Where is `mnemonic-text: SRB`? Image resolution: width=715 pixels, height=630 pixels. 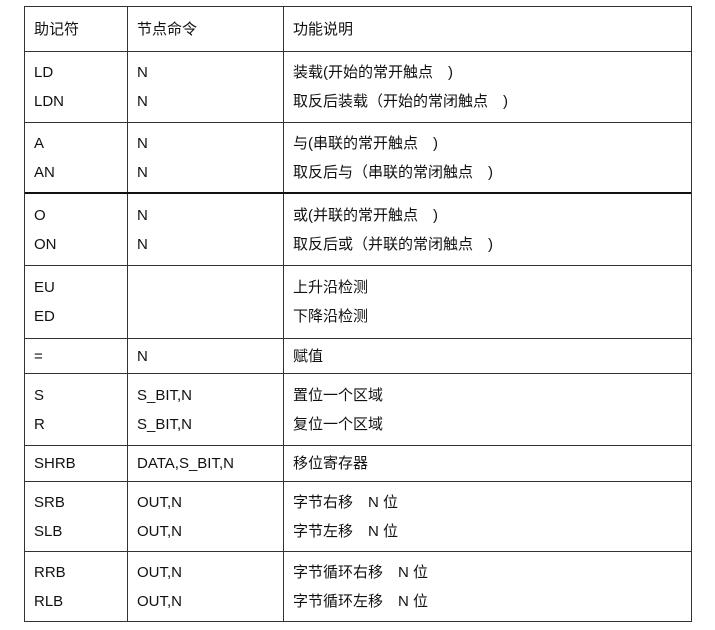 mnemonic-text: SRB is located at coordinates (49, 502).